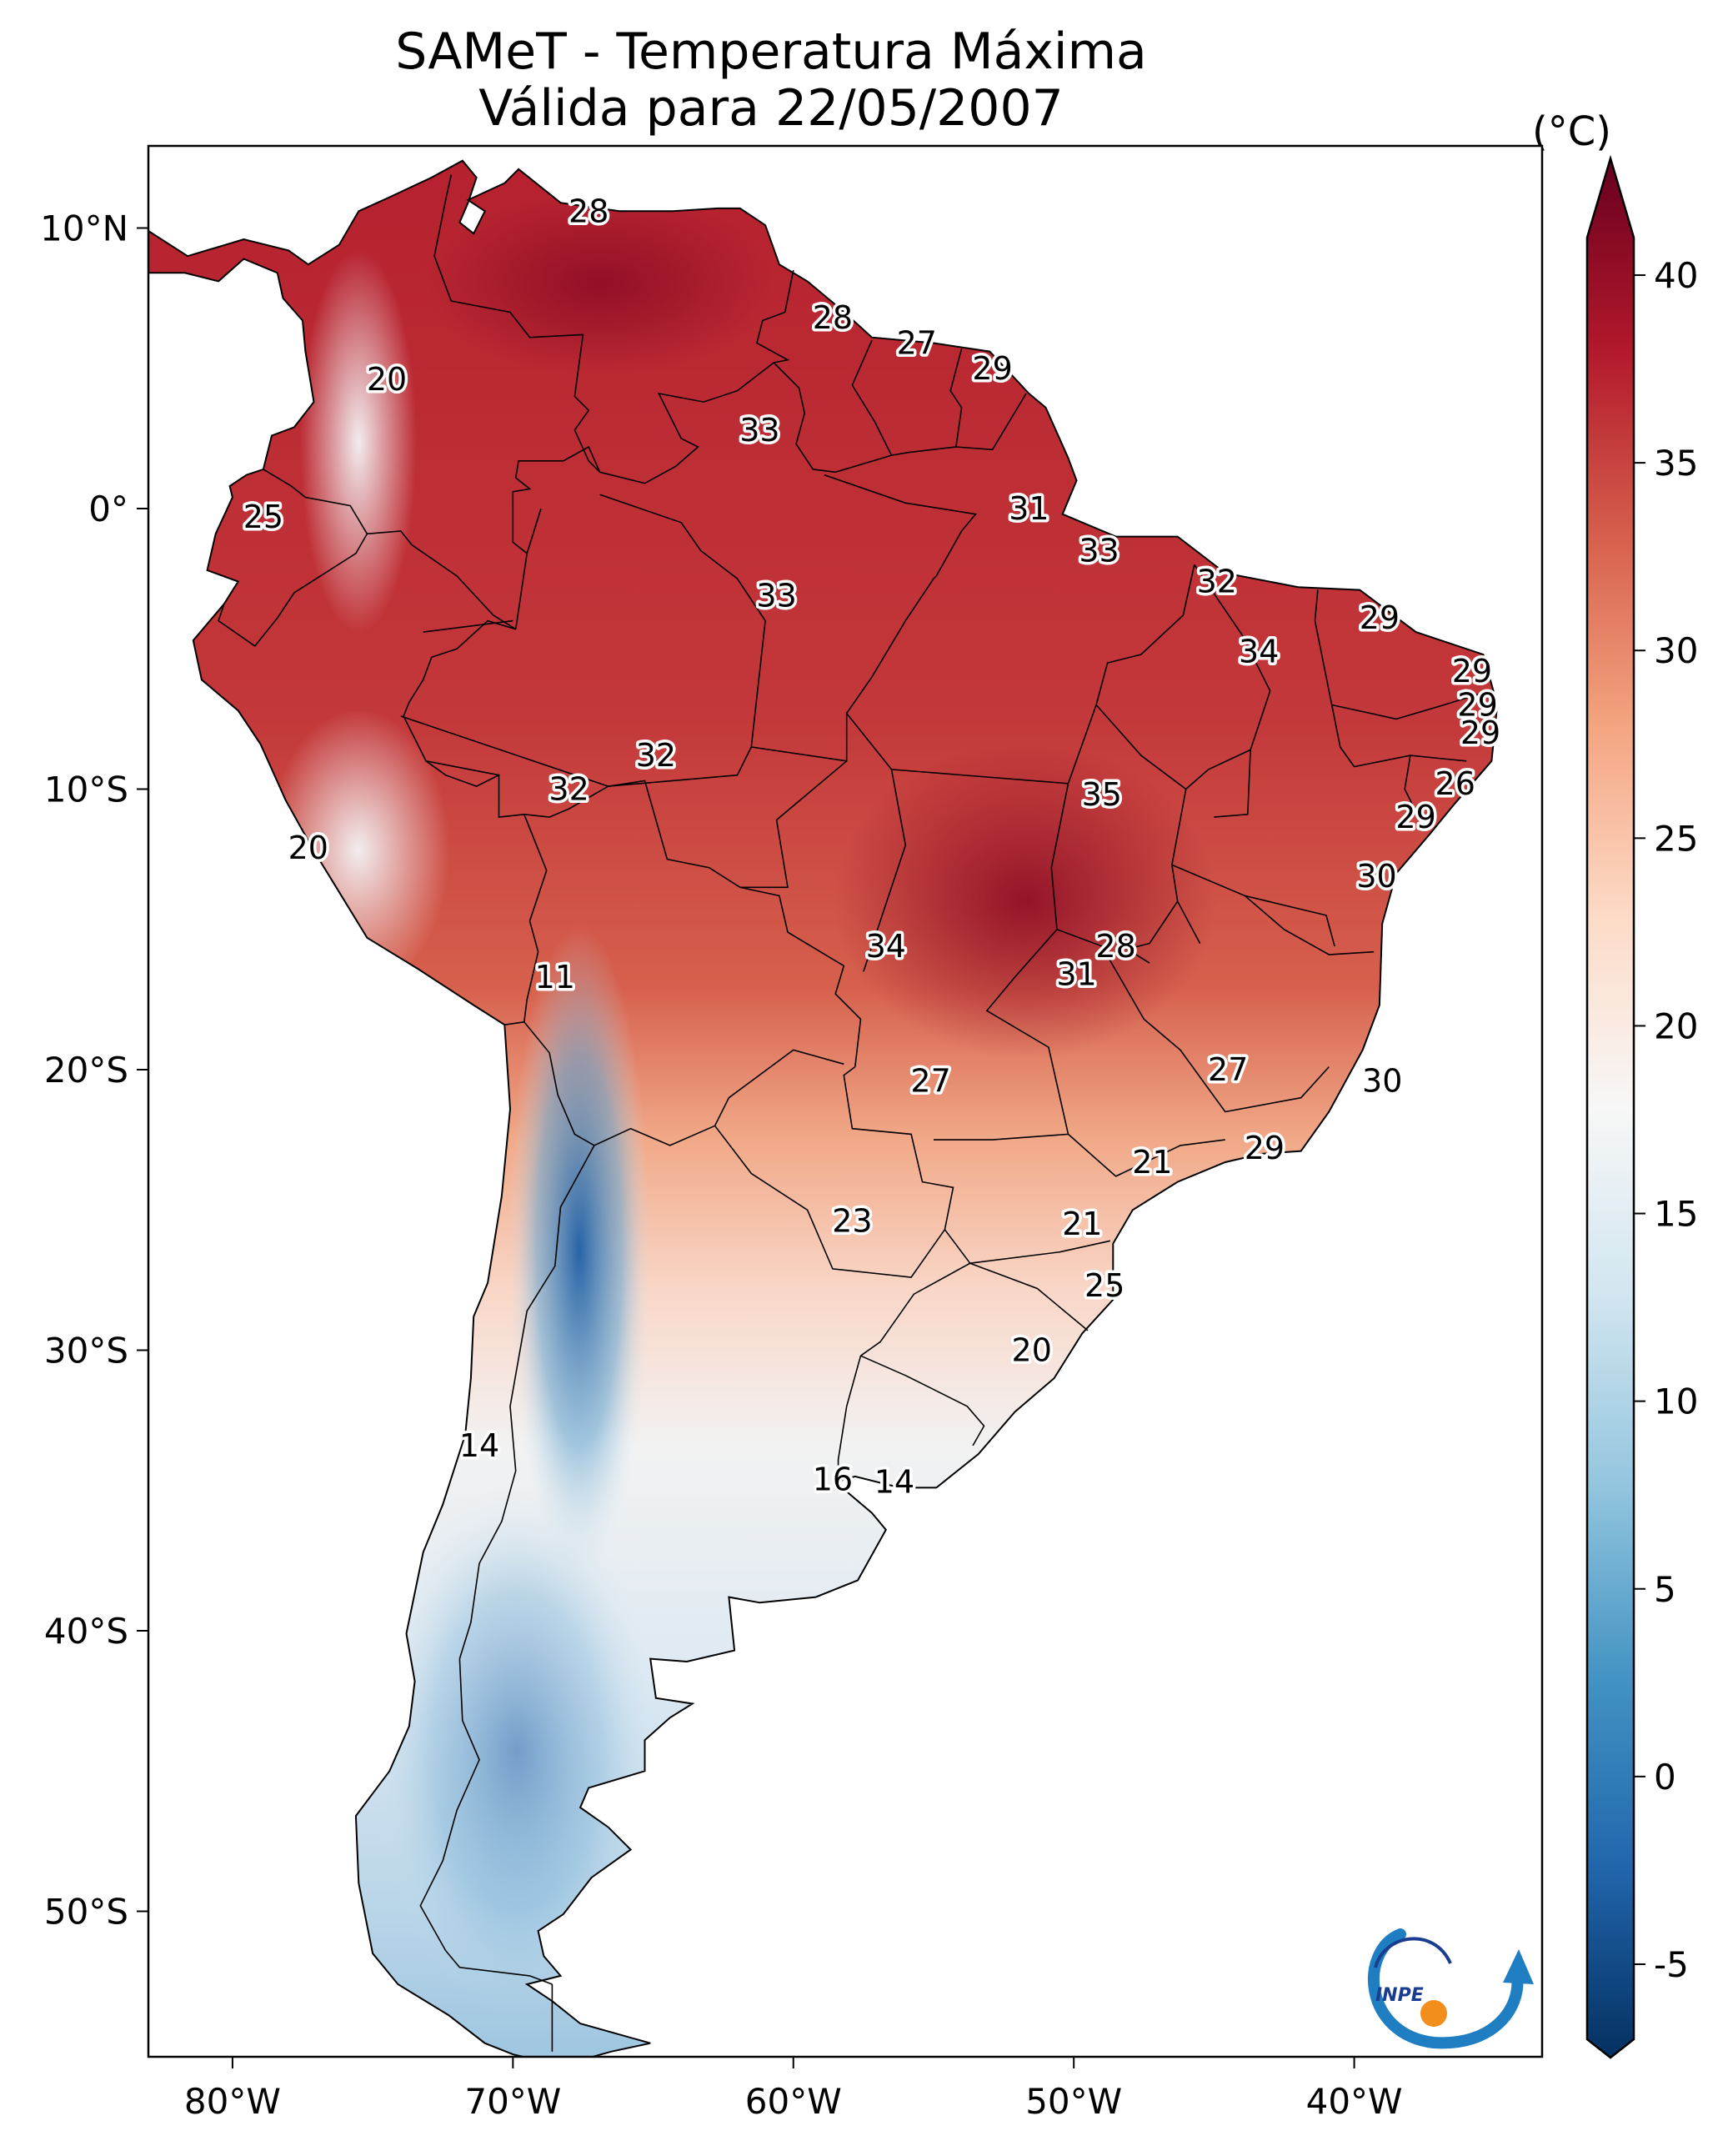 Image resolution: width=1723 pixels, height=2156 pixels. Describe the element at coordinates (1641, 1106) in the screenshot. I see `colorbar: 40 35 30 25 20 15 10 5 0 -5` at that location.